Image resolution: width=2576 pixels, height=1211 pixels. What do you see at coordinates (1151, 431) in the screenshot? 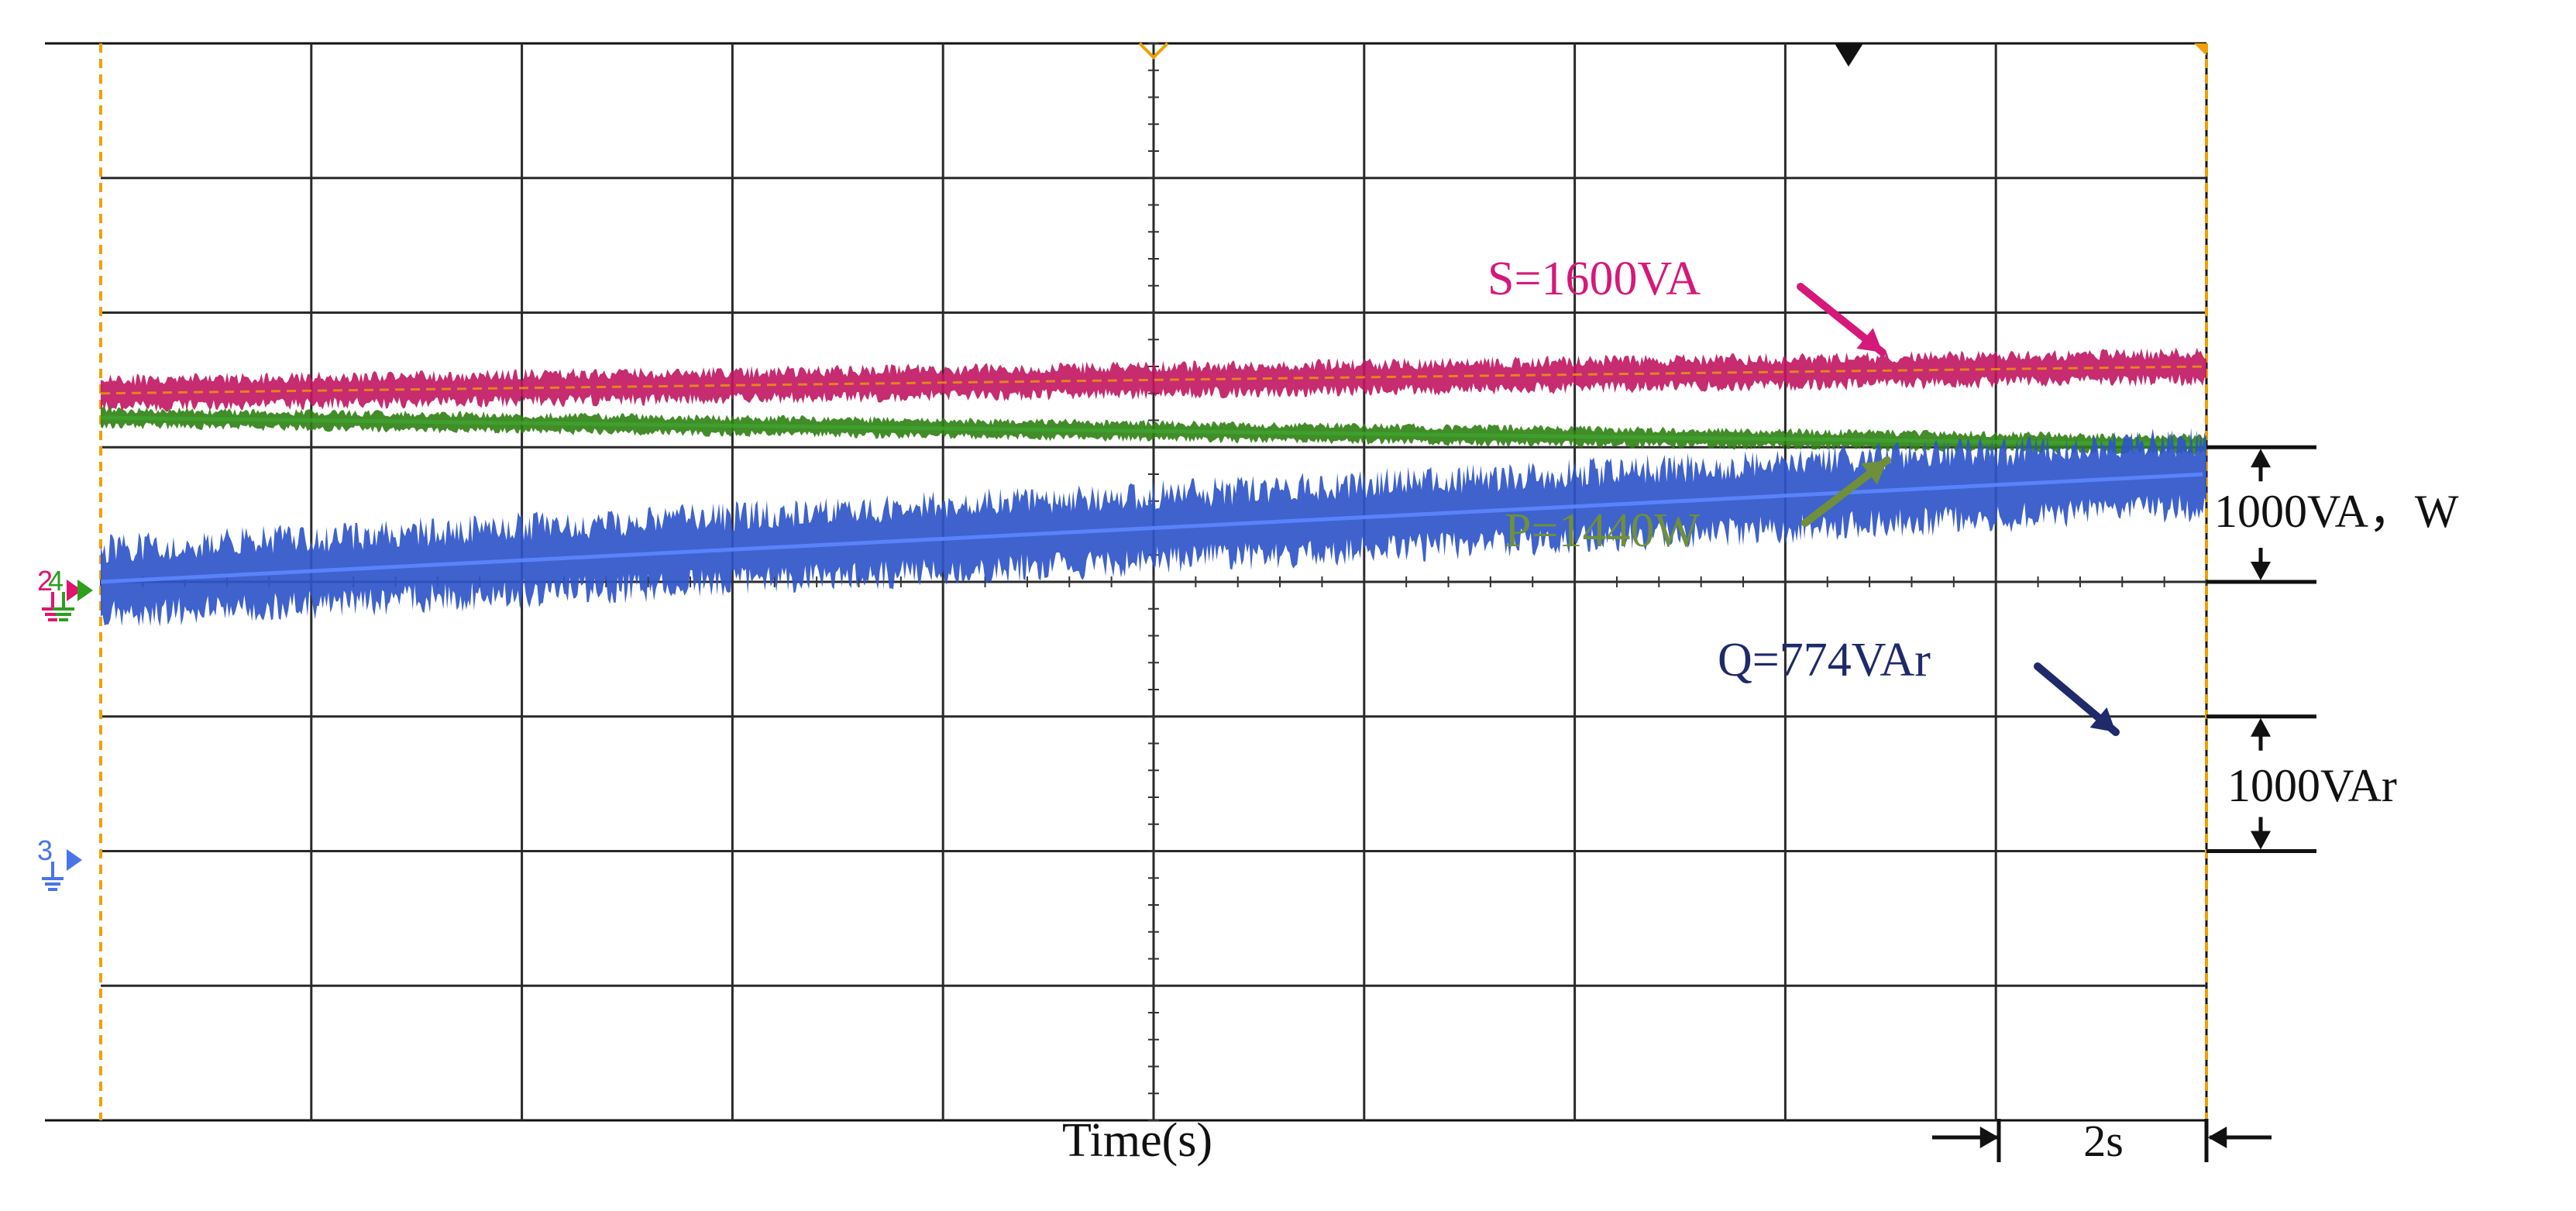
I see `trace-p-center` at bounding box center [1151, 431].